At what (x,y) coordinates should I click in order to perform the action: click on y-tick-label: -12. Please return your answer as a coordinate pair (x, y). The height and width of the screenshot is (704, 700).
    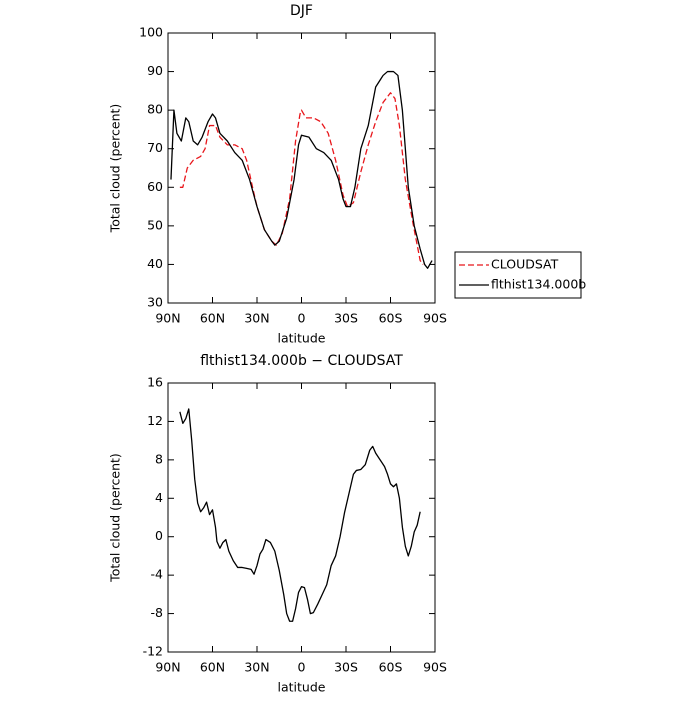
    Looking at the image, I should click on (153, 651).